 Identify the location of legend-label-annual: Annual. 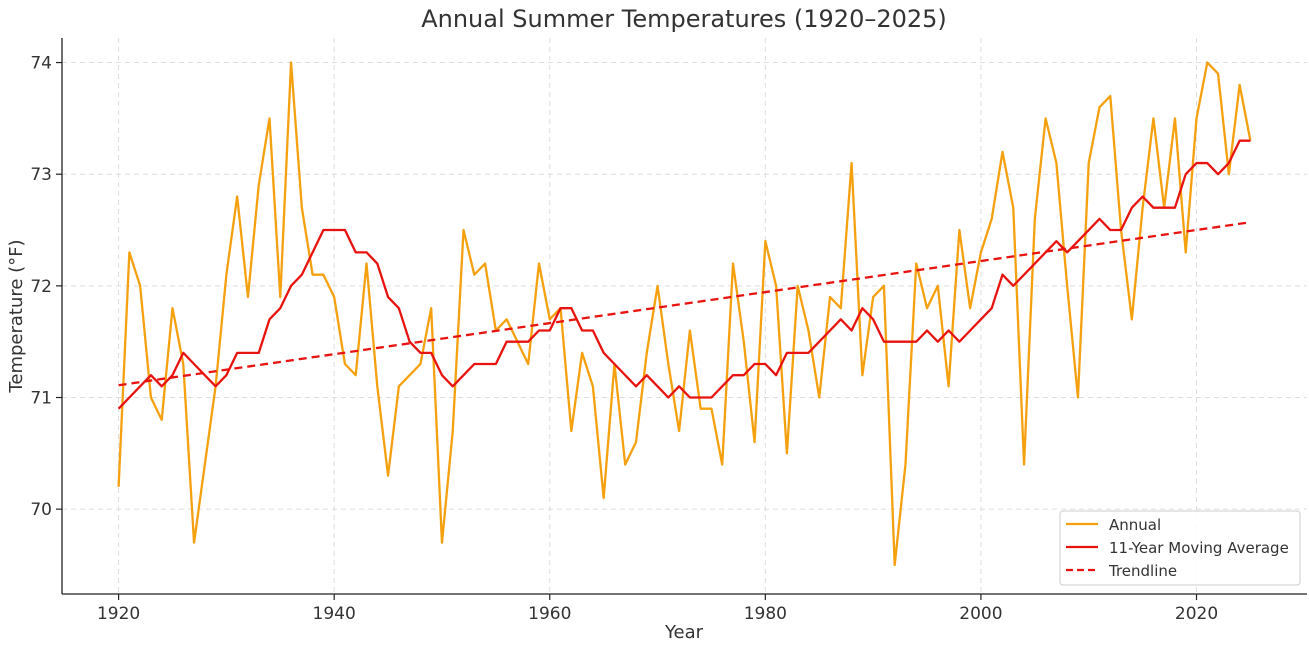
(1135, 525).